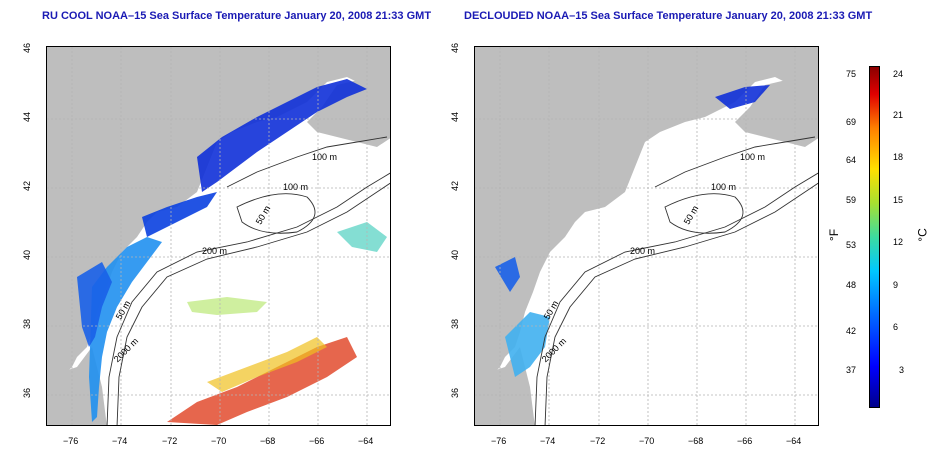 Image resolution: width=950 pixels, height=475 pixels. Describe the element at coordinates (348, 109) in the screenshot. I see `land-nova-scotia` at that location.